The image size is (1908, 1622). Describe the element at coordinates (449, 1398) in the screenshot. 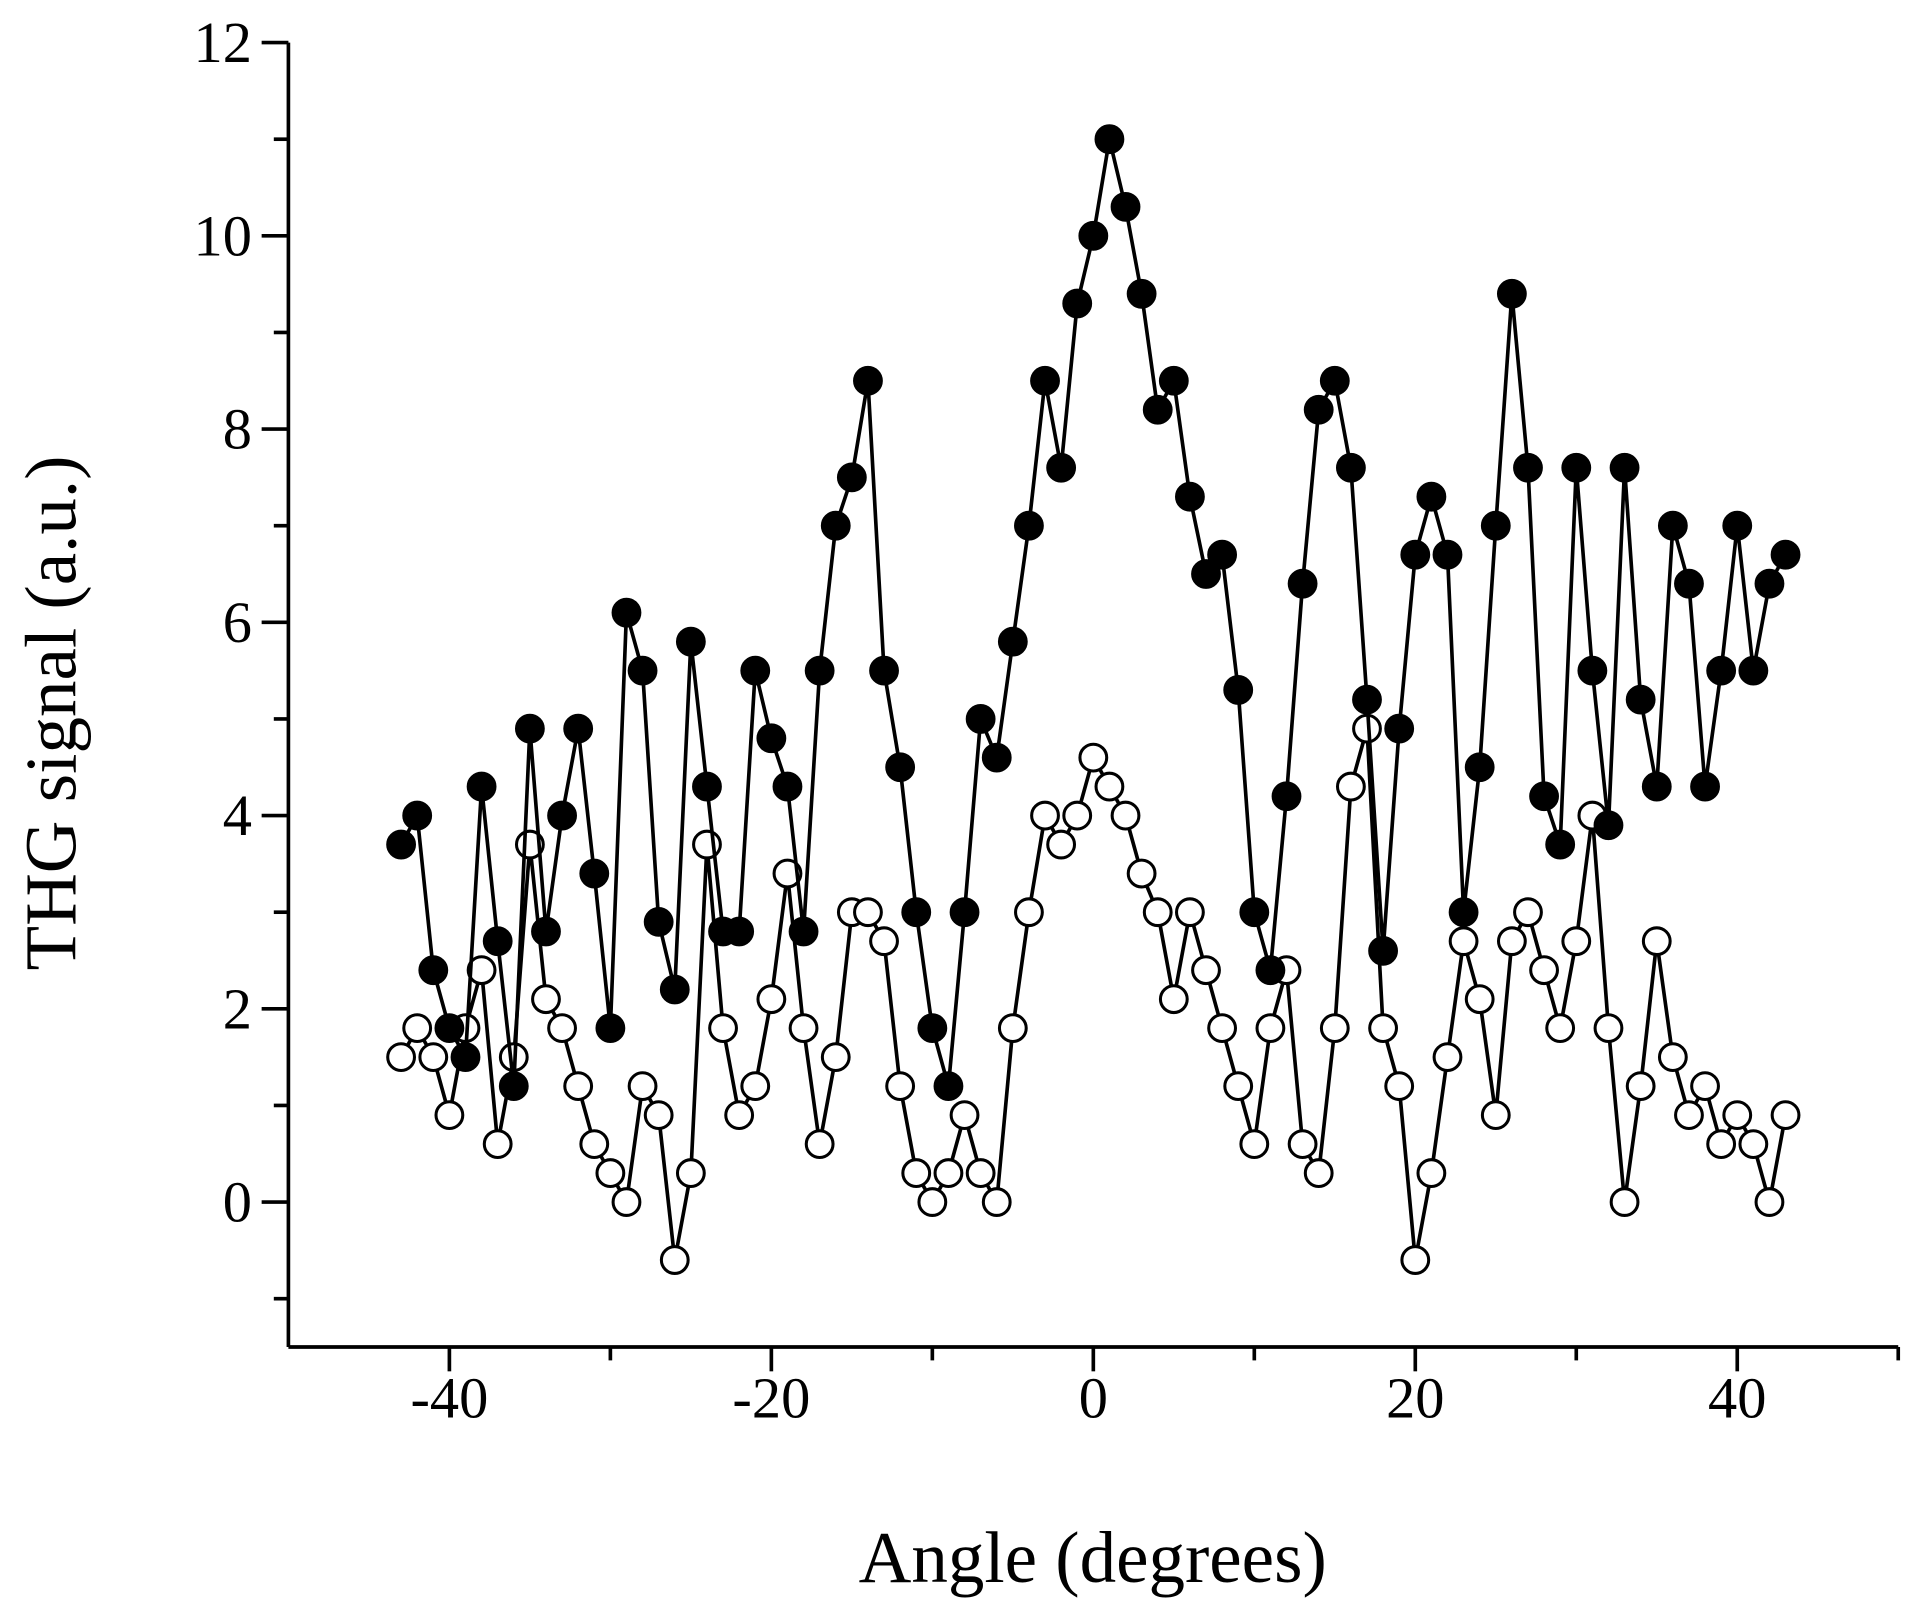

I see `x-tick-label: -40` at that location.